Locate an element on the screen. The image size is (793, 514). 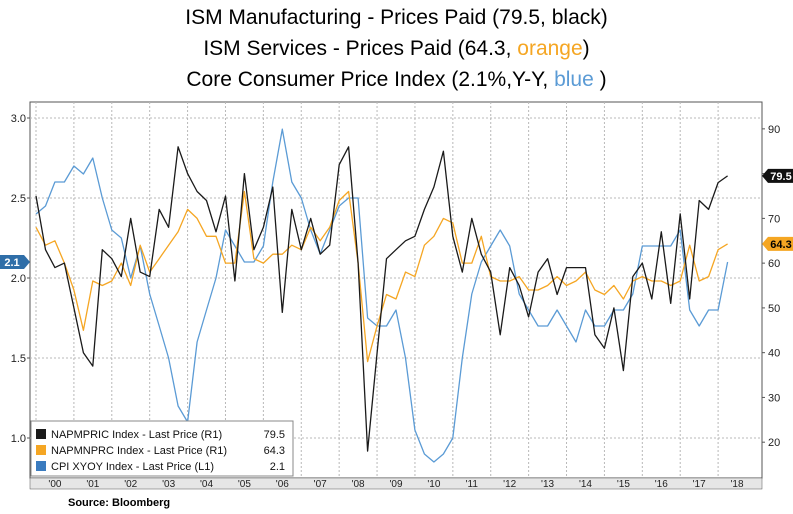
left-axis-tick-label: 2.5 is located at coordinates (18, 199).